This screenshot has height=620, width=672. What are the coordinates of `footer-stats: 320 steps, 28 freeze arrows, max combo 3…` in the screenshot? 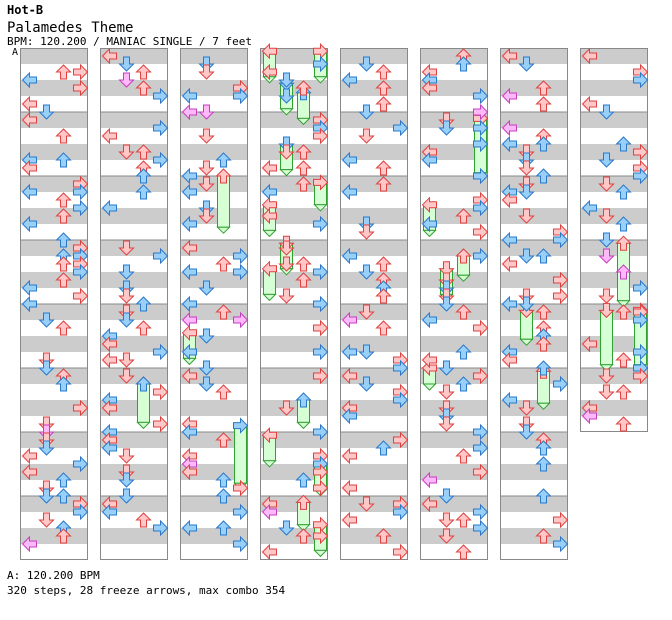 It's located at (146, 590).